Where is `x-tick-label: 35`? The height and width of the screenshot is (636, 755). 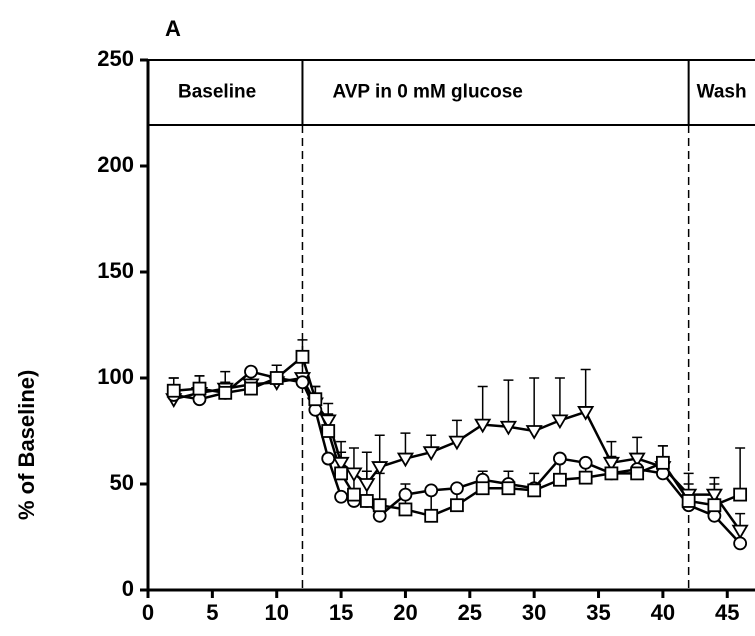
x-tick-label: 35 is located at coordinates (598, 612).